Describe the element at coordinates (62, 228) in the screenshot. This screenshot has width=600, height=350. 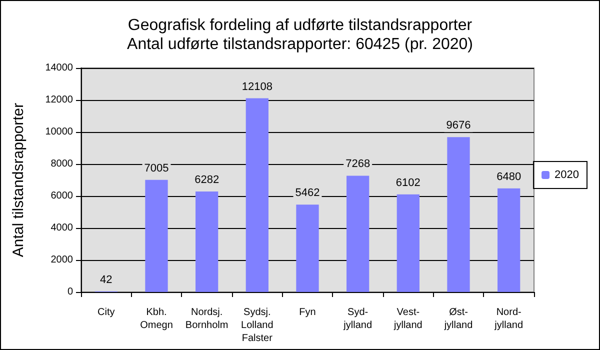
I see `y-tick-label: 4000` at that location.